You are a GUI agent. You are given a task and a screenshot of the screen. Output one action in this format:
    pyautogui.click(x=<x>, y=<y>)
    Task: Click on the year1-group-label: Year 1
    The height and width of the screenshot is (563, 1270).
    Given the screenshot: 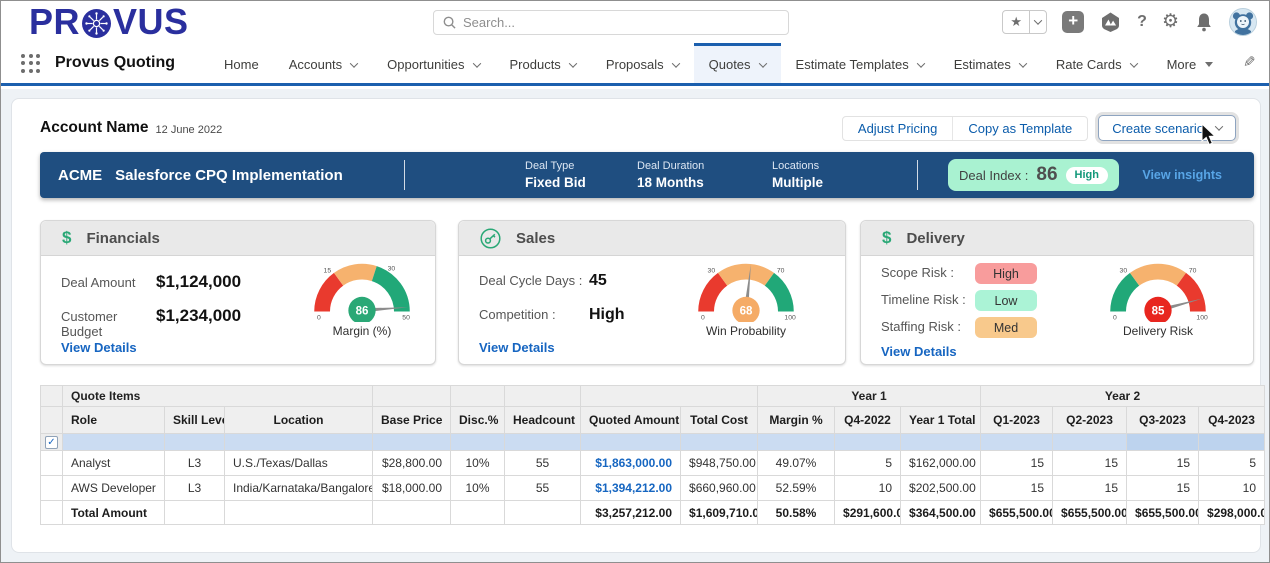 What is the action you would take?
    pyautogui.click(x=869, y=396)
    